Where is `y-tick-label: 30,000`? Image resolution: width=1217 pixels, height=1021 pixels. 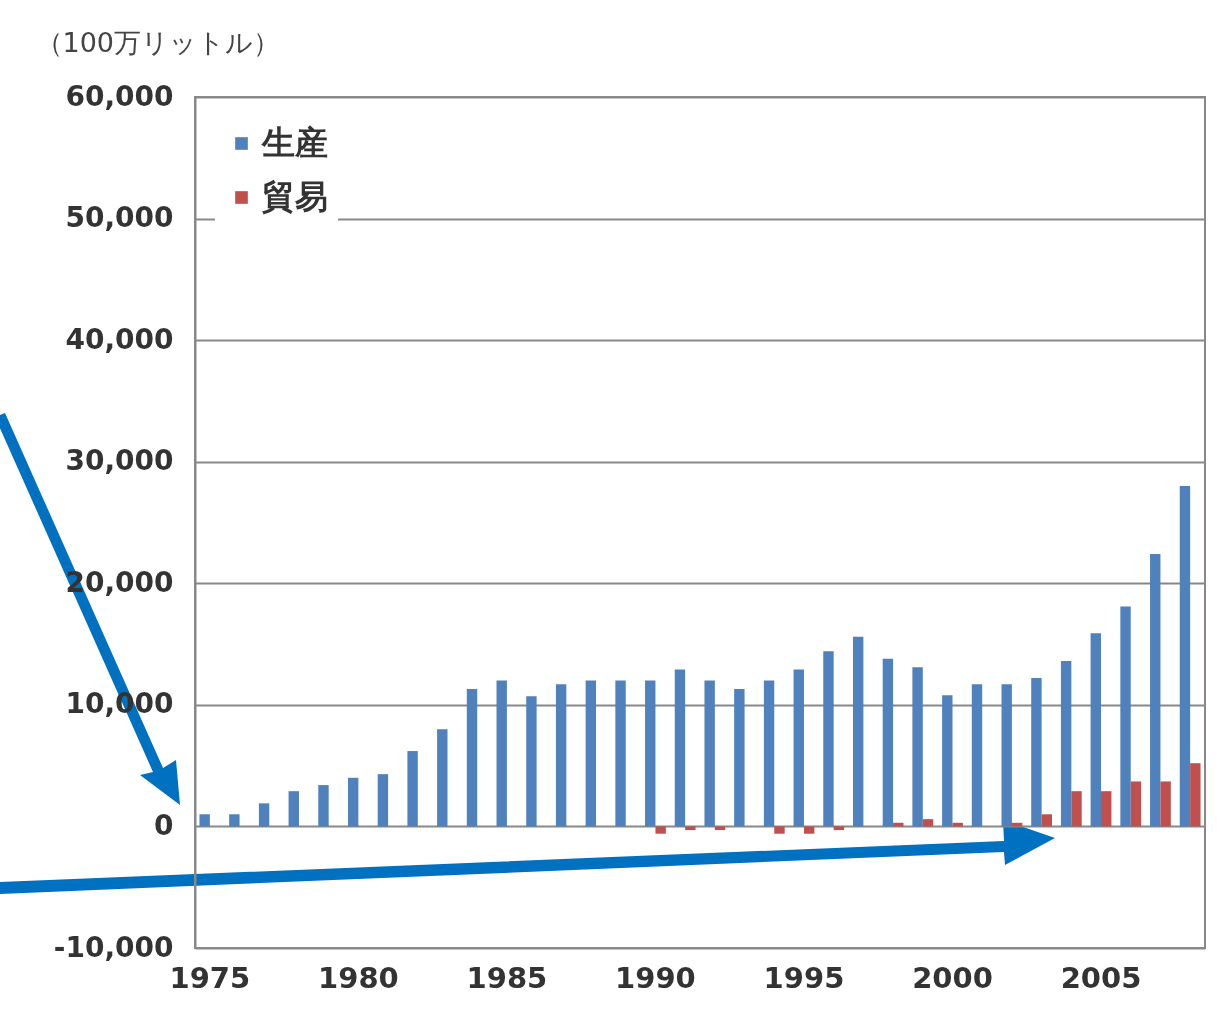
y-tick-label: 30,000 is located at coordinates (119, 461).